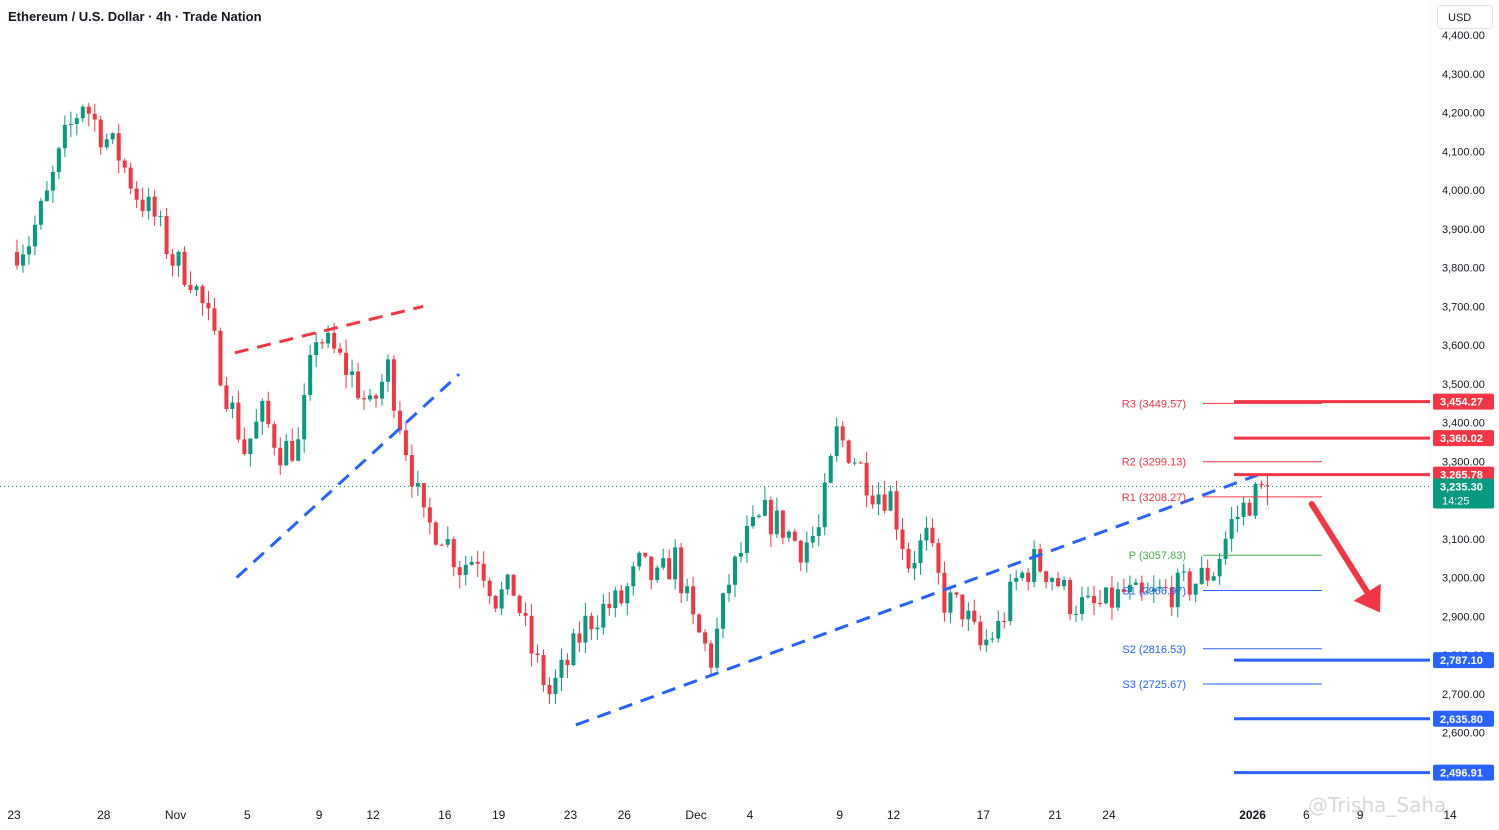 This screenshot has width=1499, height=830. What do you see at coordinates (1377, 805) in the screenshot?
I see `watermark: @Trisha_Saha` at bounding box center [1377, 805].